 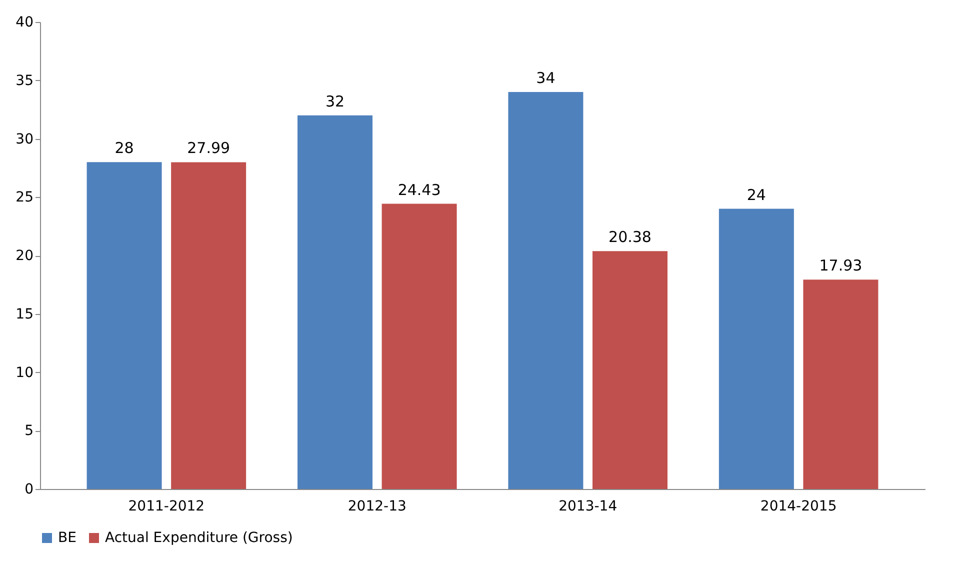 What do you see at coordinates (166, 506) in the screenshot?
I see `x-tick-label: 2011-2012` at bounding box center [166, 506].